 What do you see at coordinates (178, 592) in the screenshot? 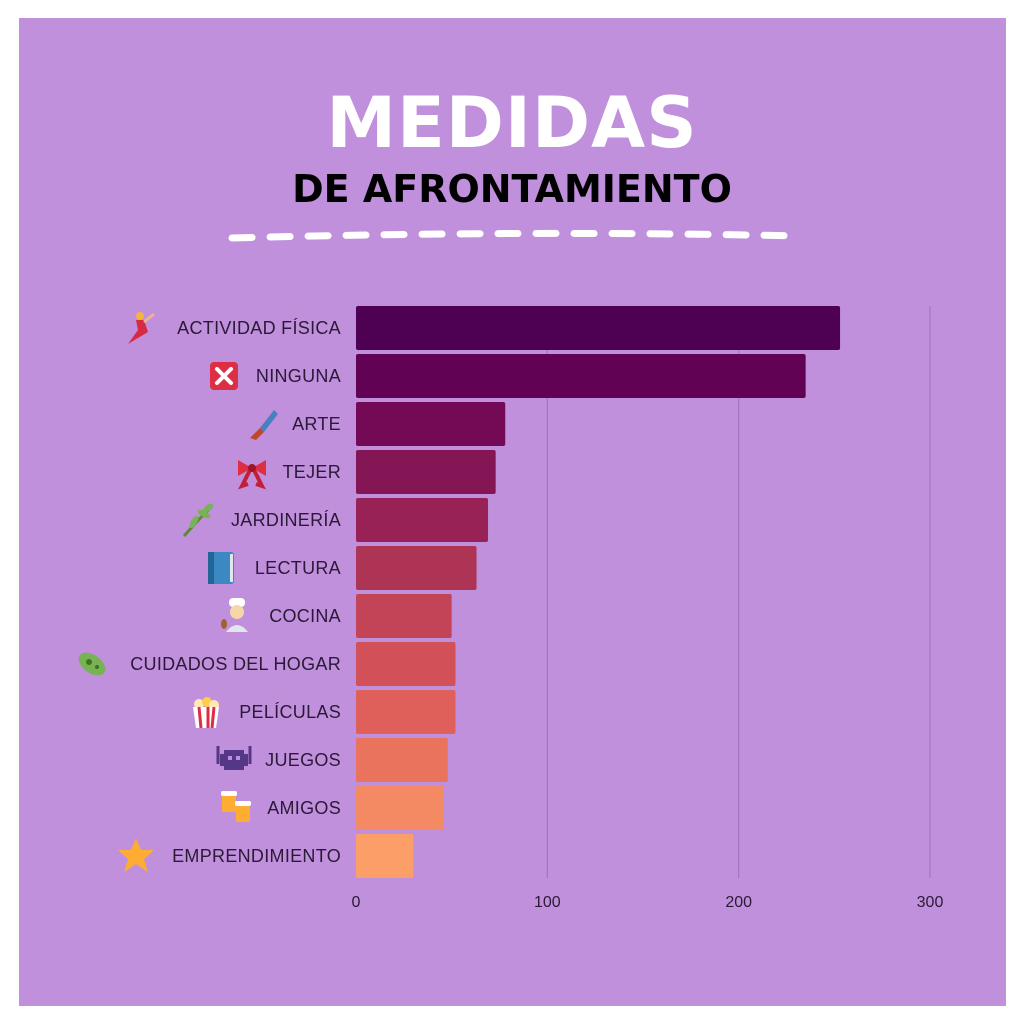
I see `category-icons` at bounding box center [178, 592].